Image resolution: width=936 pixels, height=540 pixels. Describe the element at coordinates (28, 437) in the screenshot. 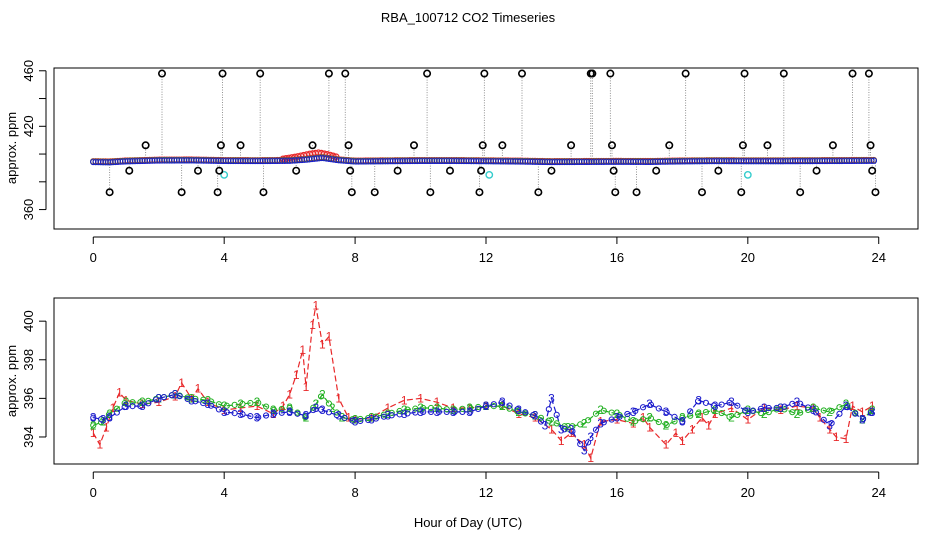

I see `bottom-y-tick-label: 394` at that location.